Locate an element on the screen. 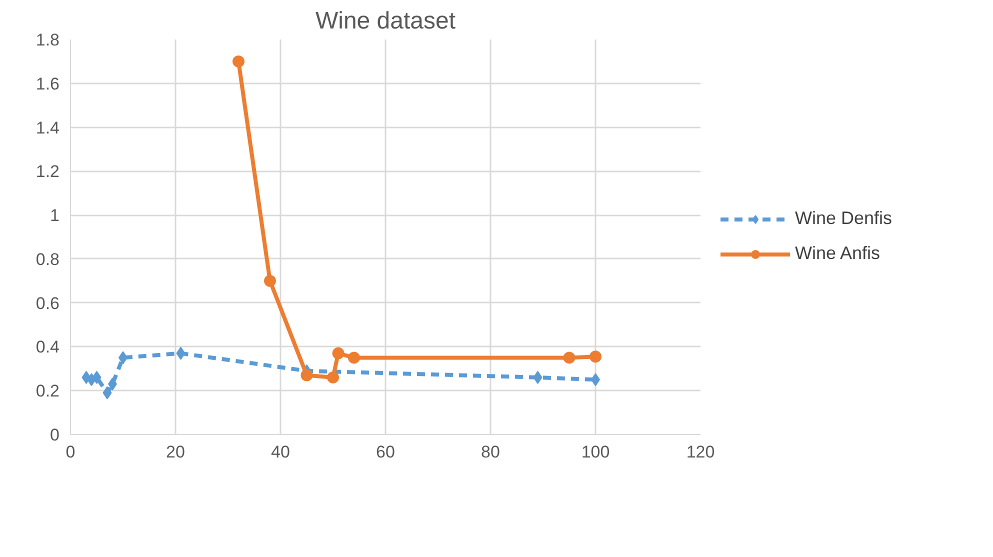 The height and width of the screenshot is (557, 993). y-tick-label: 1.4 is located at coordinates (48, 128).